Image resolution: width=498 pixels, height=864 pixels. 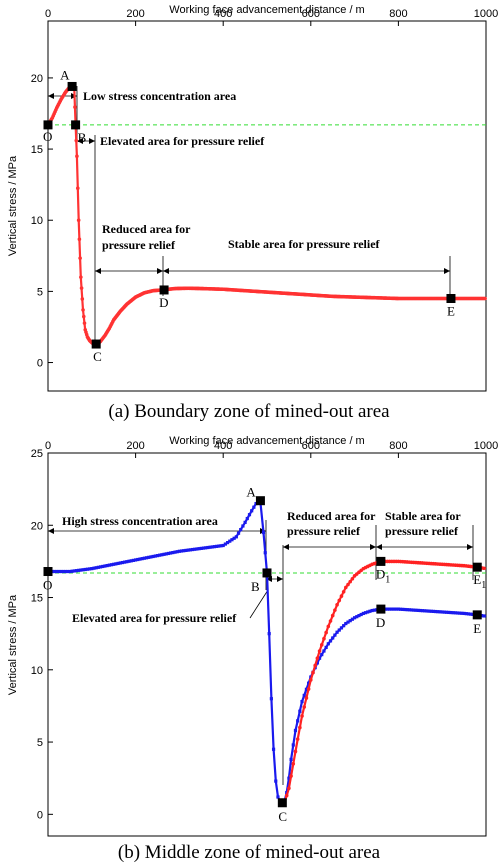 What do you see at coordinates (13, 205) in the screenshot?
I see `panel-a-y-axis-label: Vertical stress / MPa` at bounding box center [13, 205].